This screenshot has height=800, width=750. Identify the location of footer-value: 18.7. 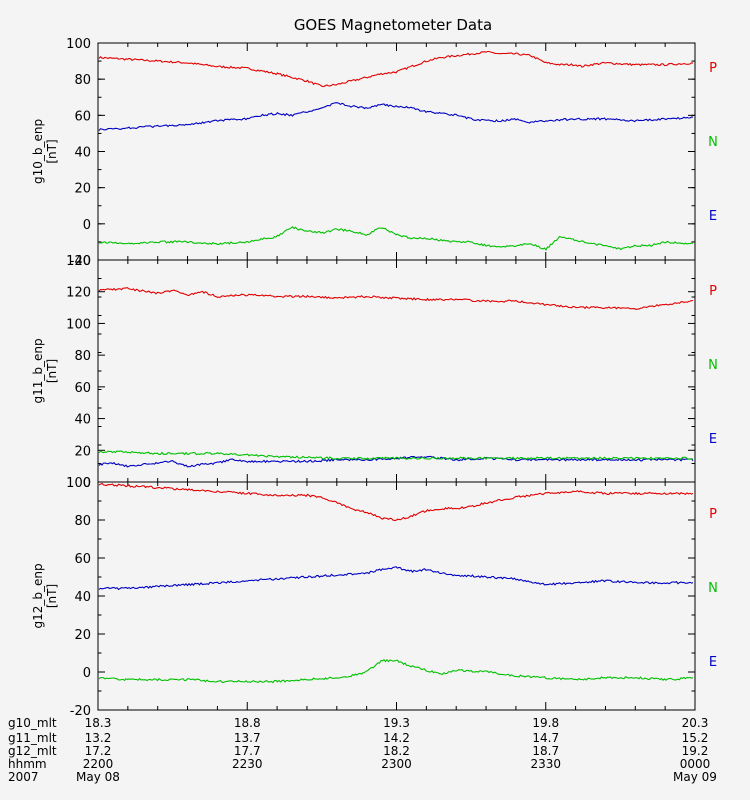
(545, 751).